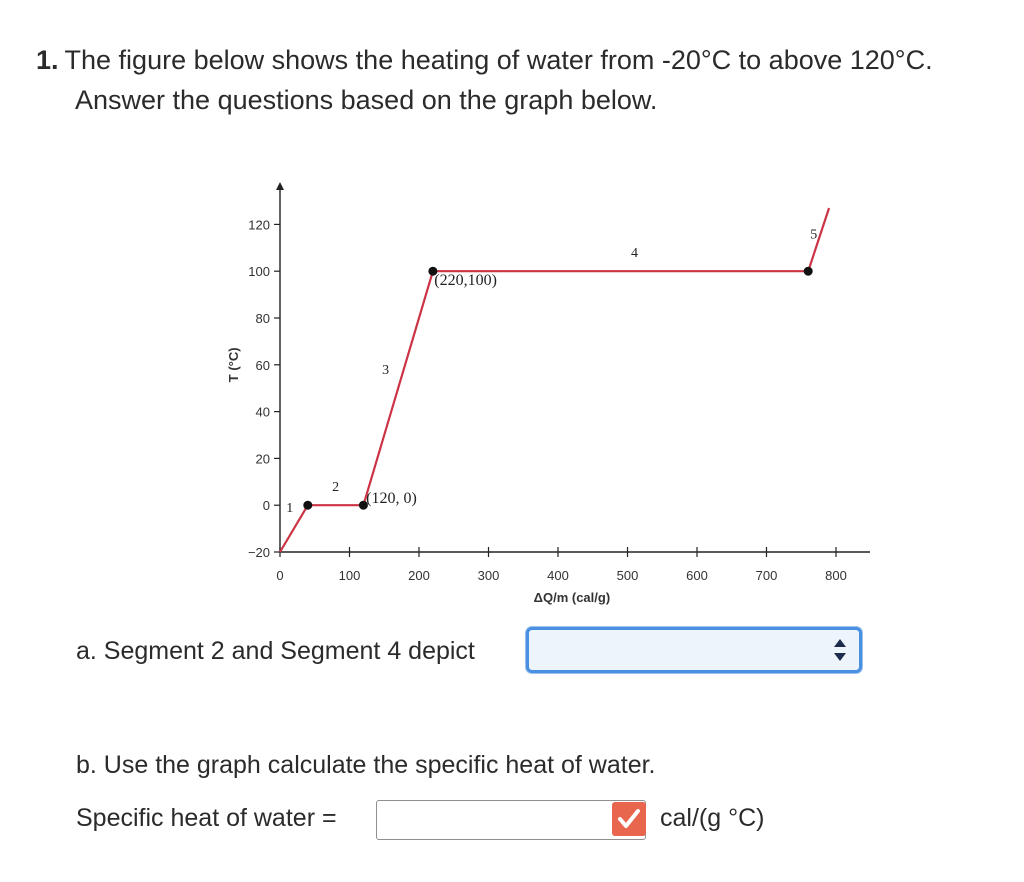 This screenshot has width=1024, height=882. I want to click on dropdown-arrows-icon, so click(840, 650).